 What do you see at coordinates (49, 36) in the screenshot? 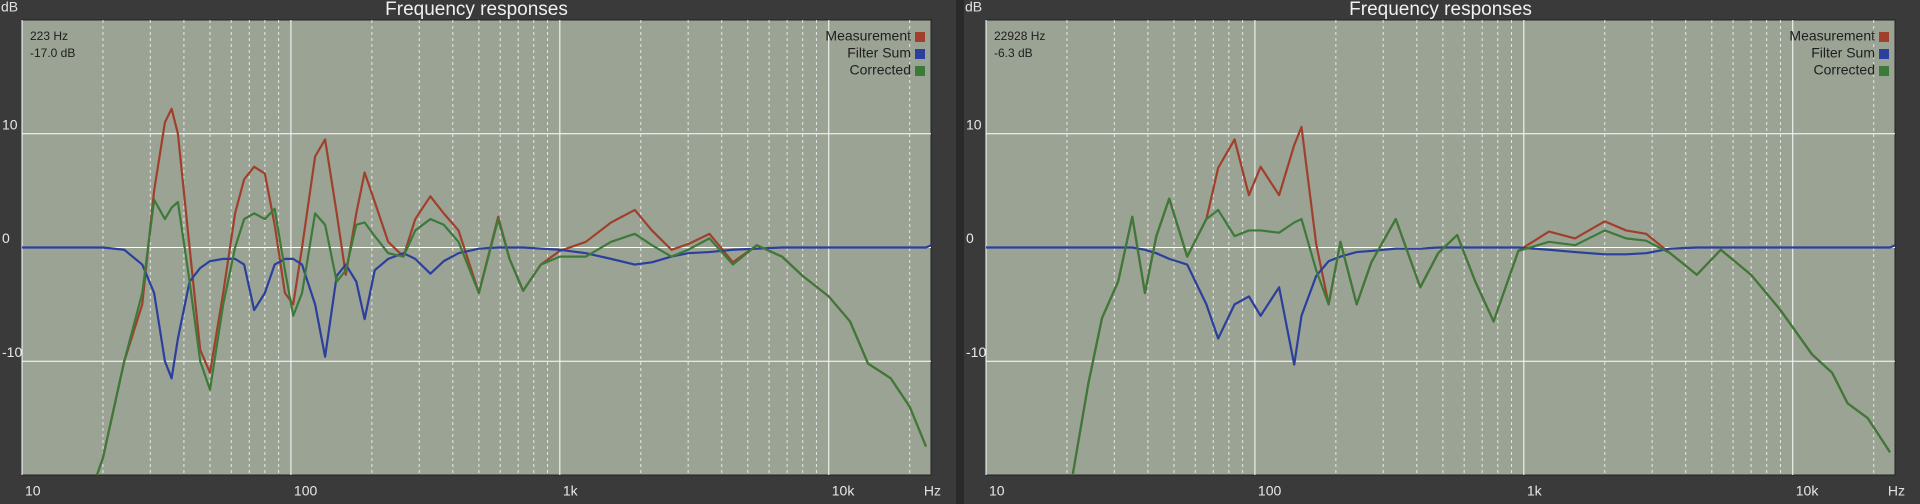
I see `cursor-readout: 223 Hz` at bounding box center [49, 36].